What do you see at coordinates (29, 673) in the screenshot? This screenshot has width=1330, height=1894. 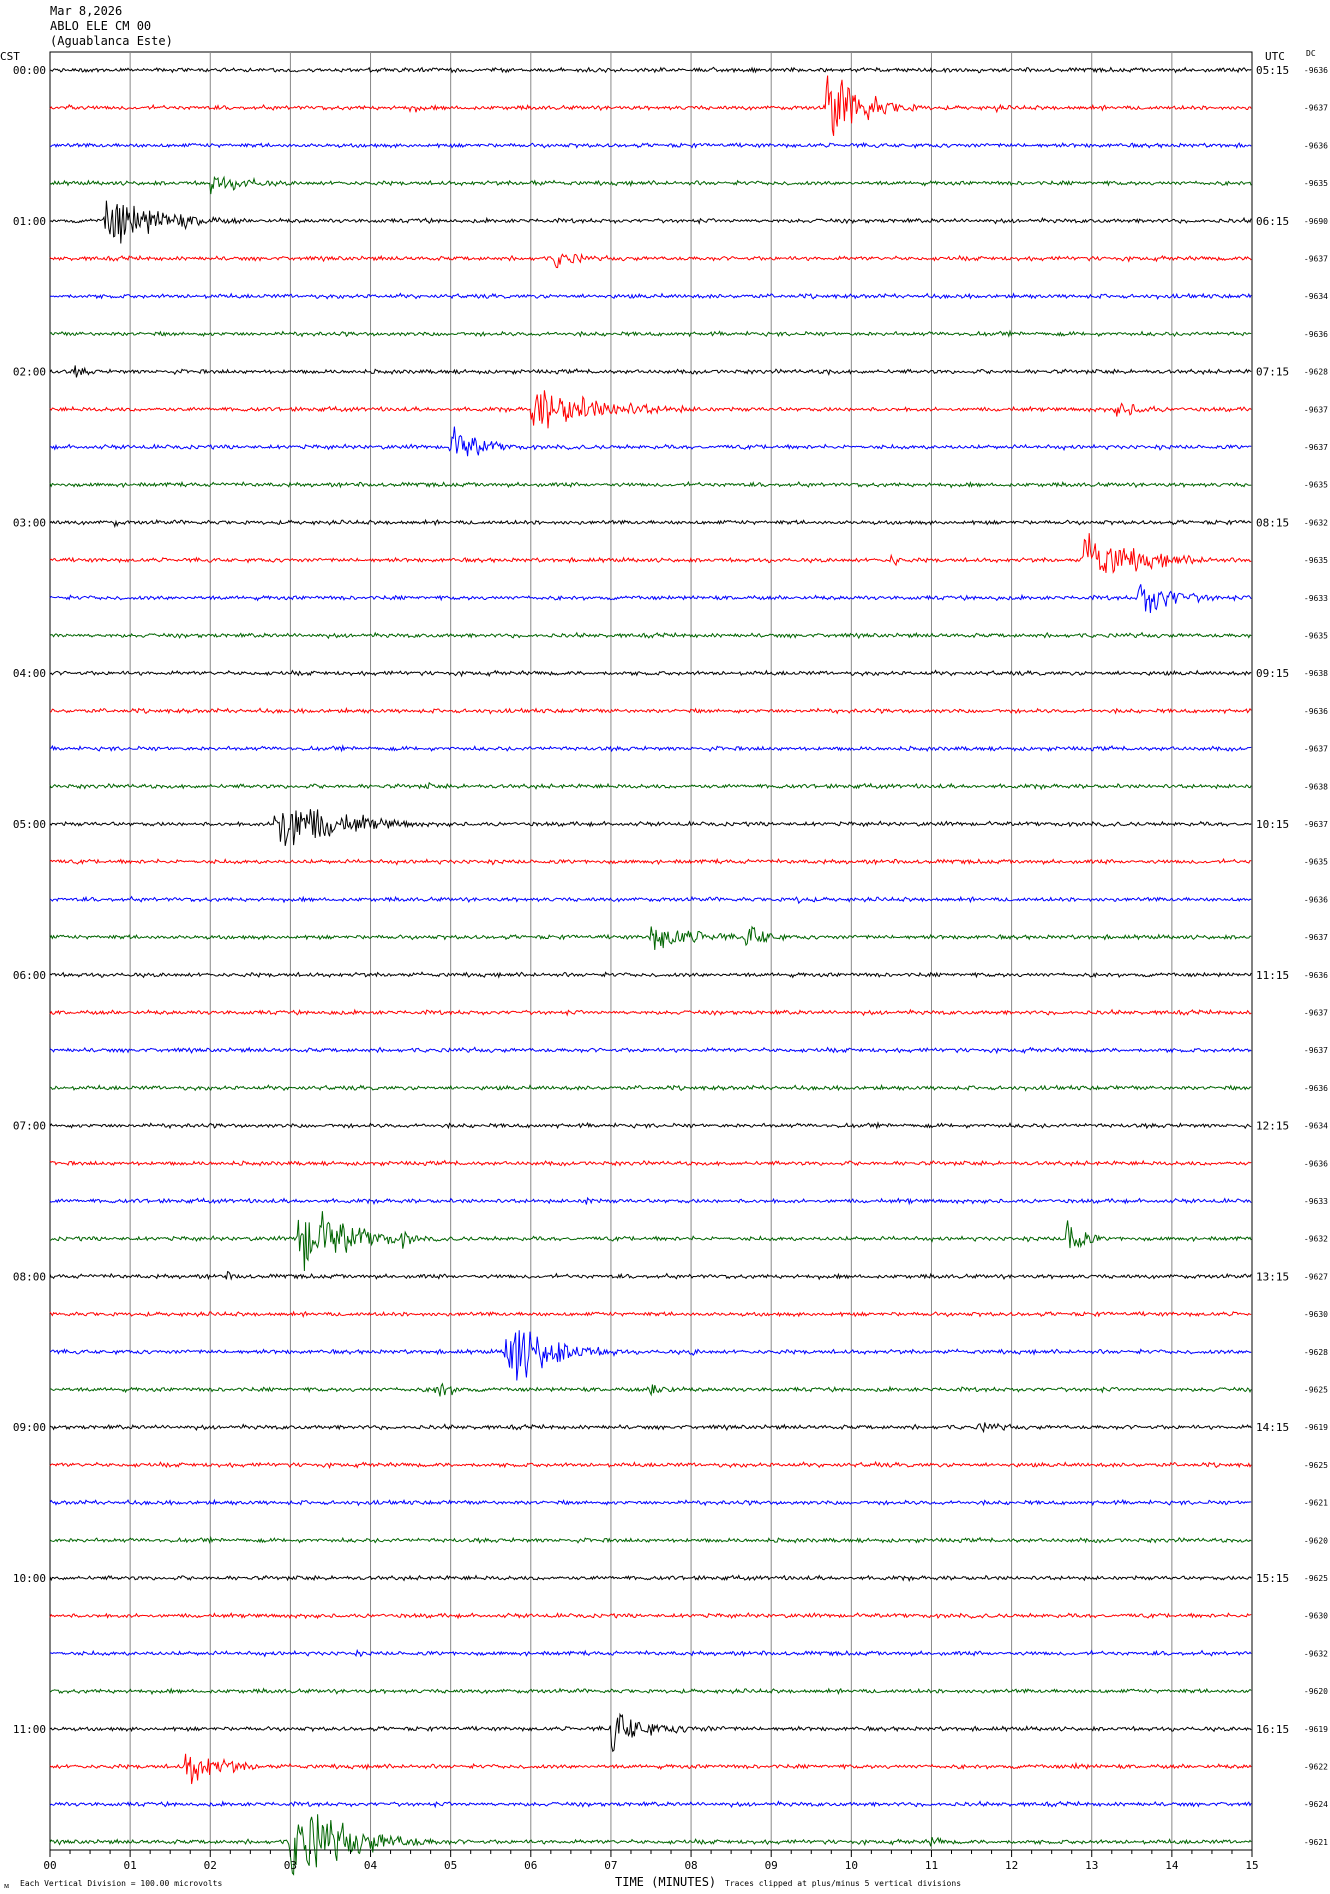 I see `hour-label-cst: 04:00` at bounding box center [29, 673].